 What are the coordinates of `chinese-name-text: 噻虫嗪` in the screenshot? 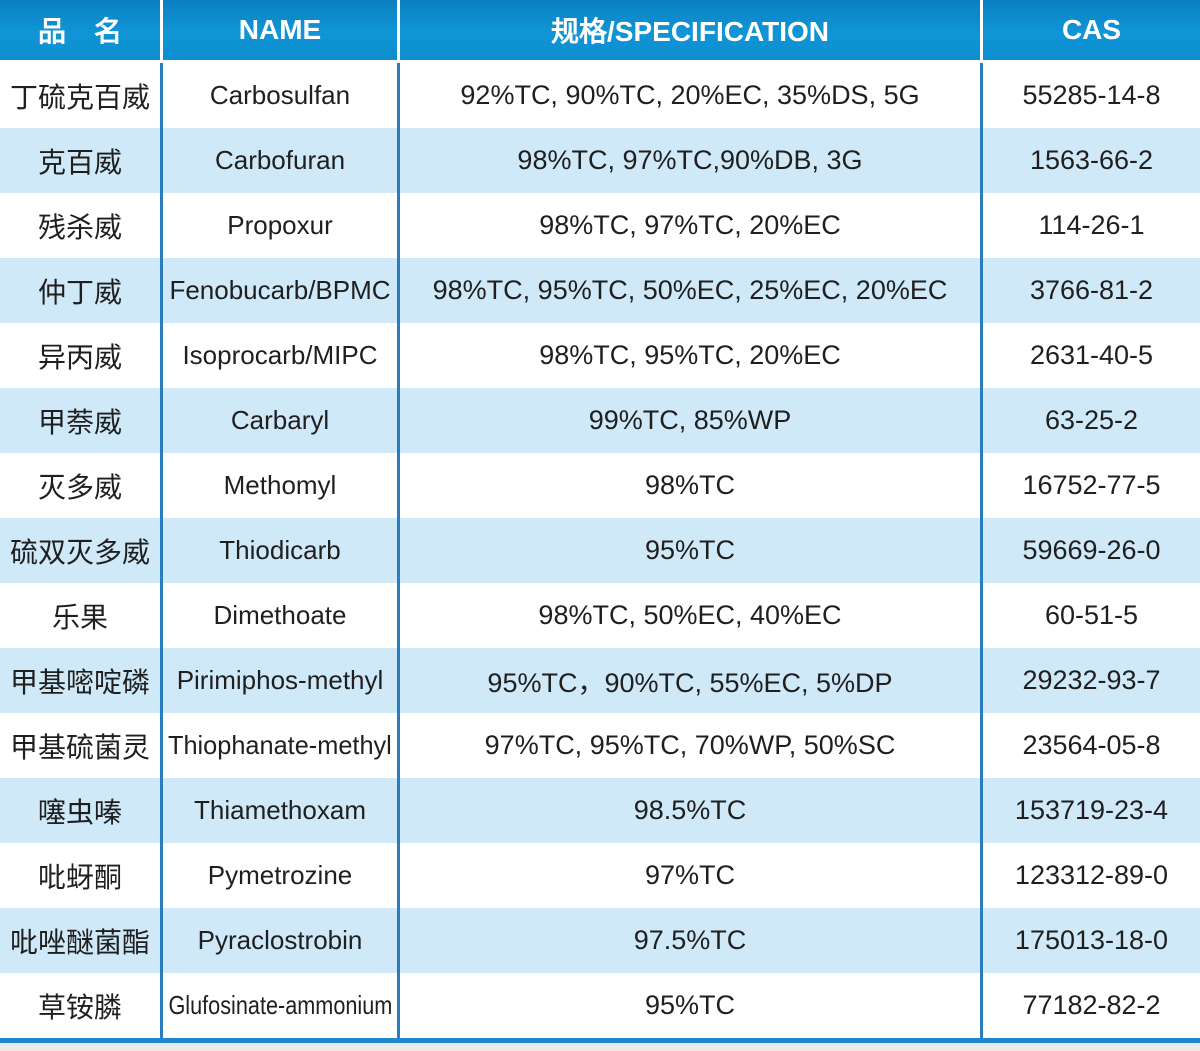 It's located at (79, 812).